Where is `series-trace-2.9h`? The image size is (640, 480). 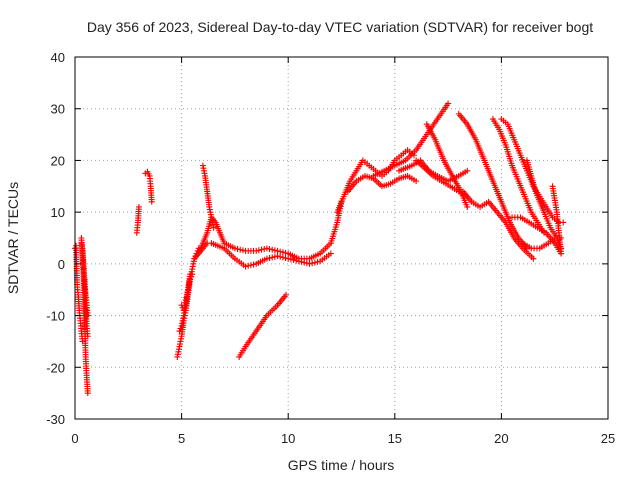
series-trace-2.9h is located at coordinates (137, 219).